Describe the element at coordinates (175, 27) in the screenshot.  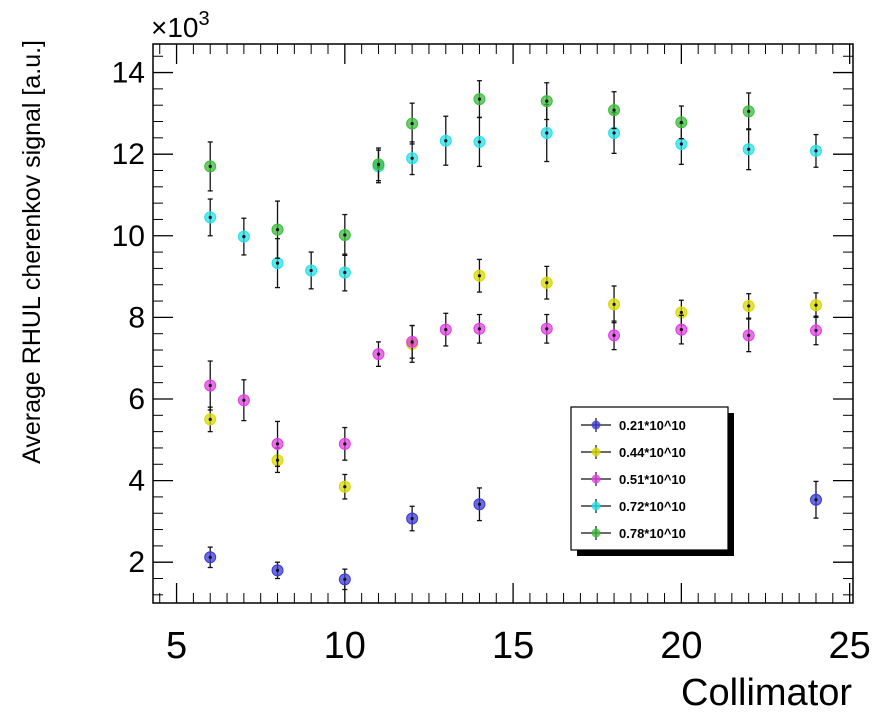
I see `y-multiplier-base: ×10` at that location.